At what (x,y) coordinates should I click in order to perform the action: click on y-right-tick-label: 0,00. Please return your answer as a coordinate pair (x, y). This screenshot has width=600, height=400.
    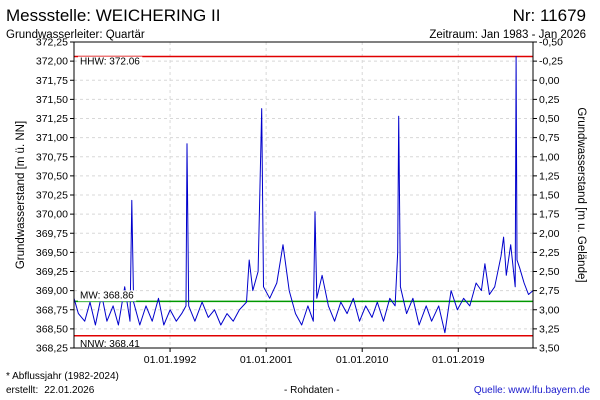
    Looking at the image, I should click on (549, 81).